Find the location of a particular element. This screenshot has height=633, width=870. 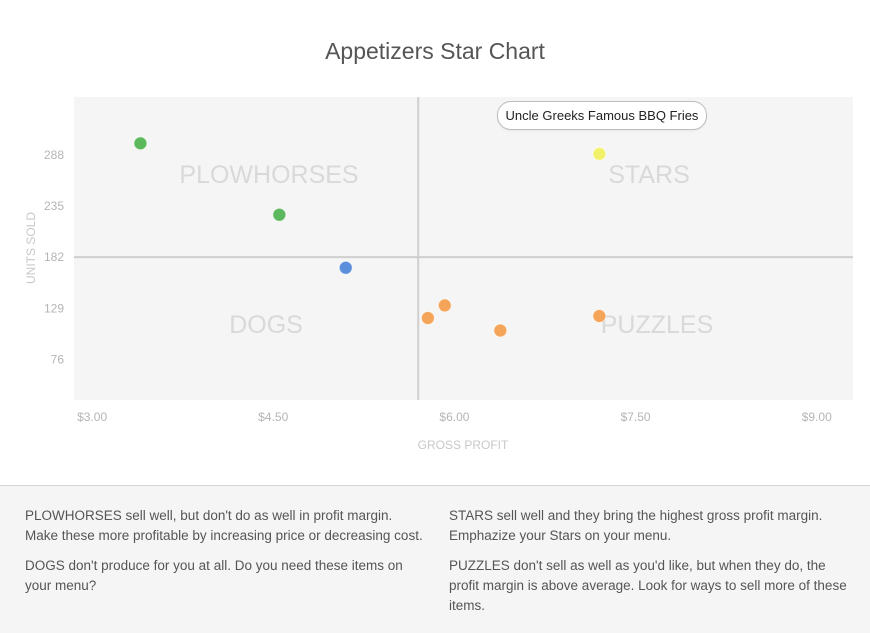

note-stars-keyword: STARS is located at coordinates (471, 515).